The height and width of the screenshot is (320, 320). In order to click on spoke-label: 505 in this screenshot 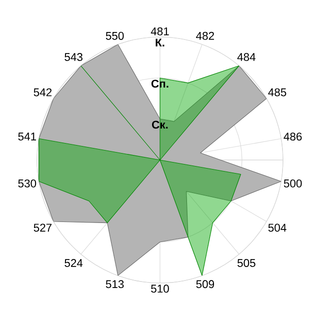, I will do `click(246, 263)`.